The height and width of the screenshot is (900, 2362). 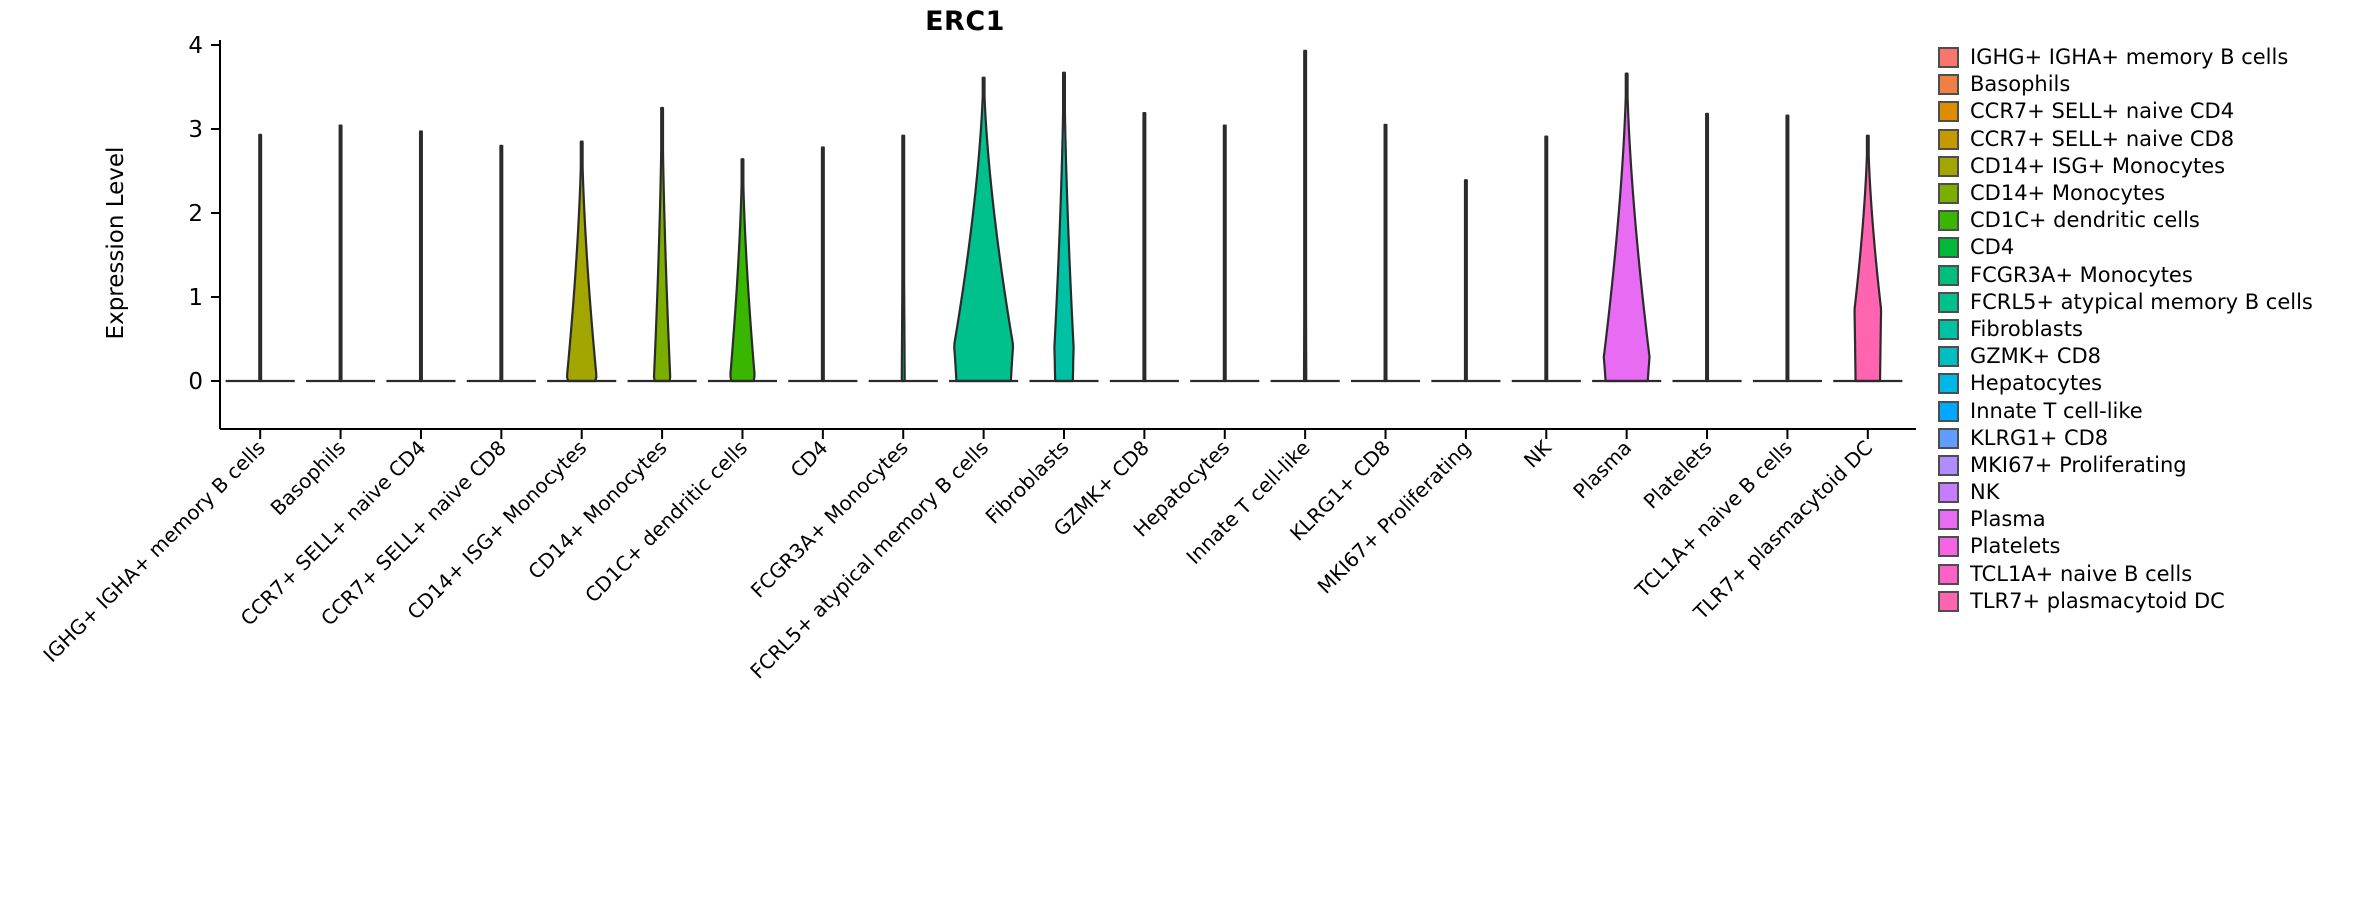 I want to click on legend-item-label: TCL1A+ naive B cells, so click(x=2081, y=573).